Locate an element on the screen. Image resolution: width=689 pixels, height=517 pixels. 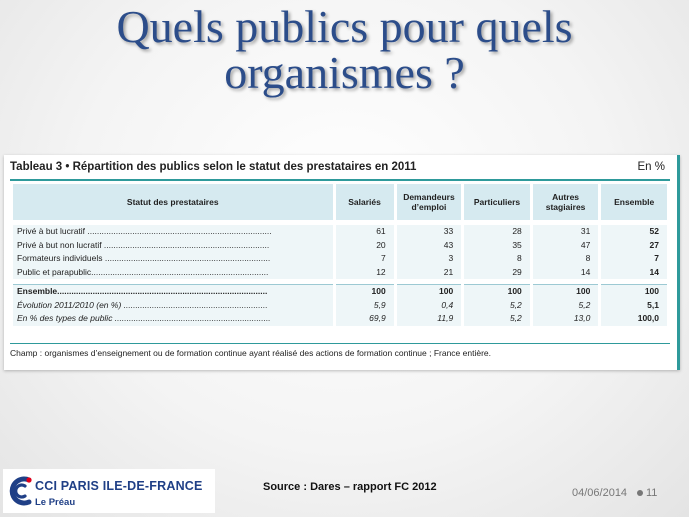
table-cell: 27 is located at coordinates (634, 245).